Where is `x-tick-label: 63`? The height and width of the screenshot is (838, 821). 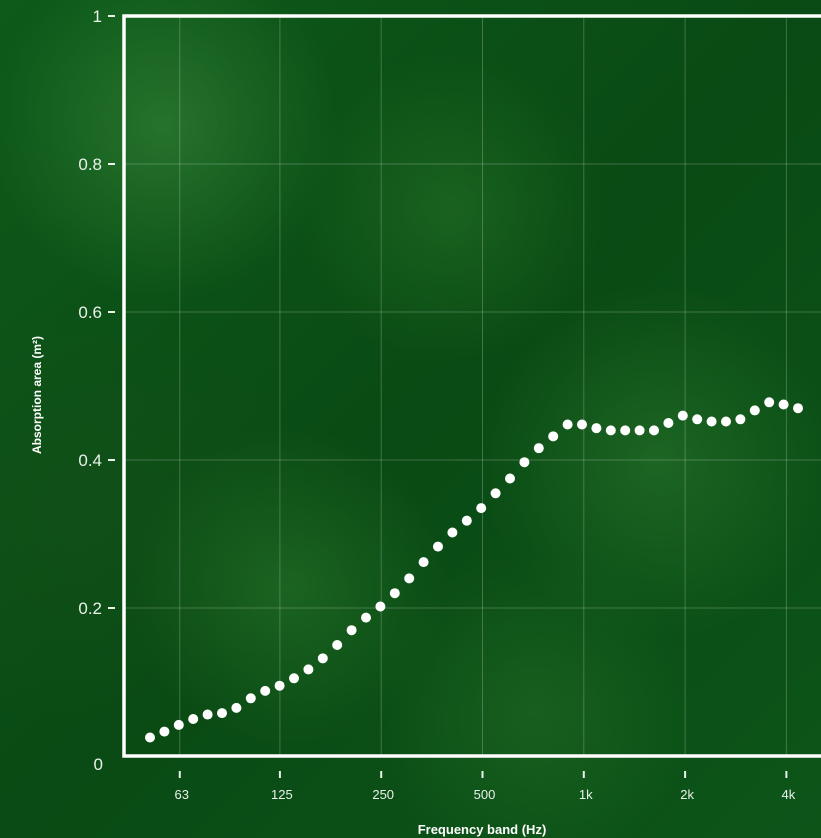
x-tick-label: 63 is located at coordinates (182, 794).